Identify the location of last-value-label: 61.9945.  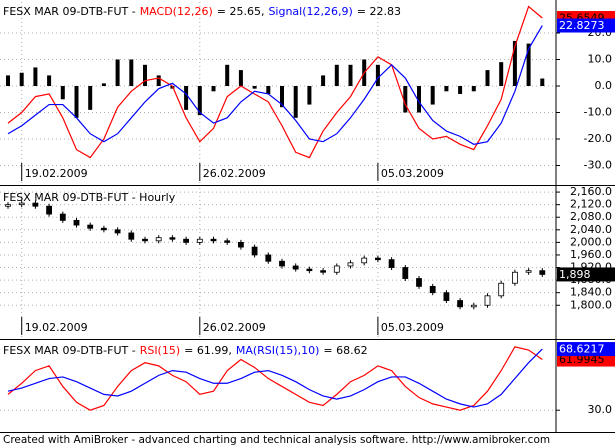
(582, 359).